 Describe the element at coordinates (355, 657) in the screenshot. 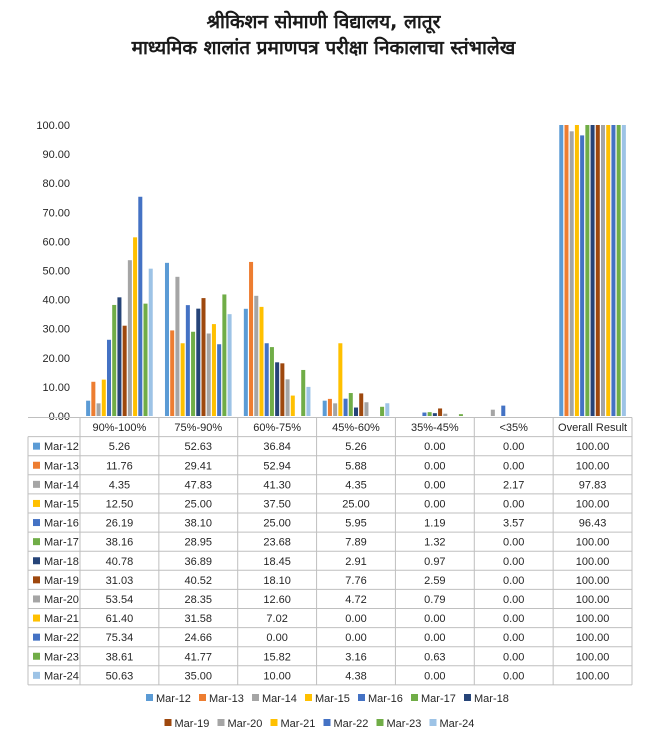

I see `data-label: 3.16` at that location.